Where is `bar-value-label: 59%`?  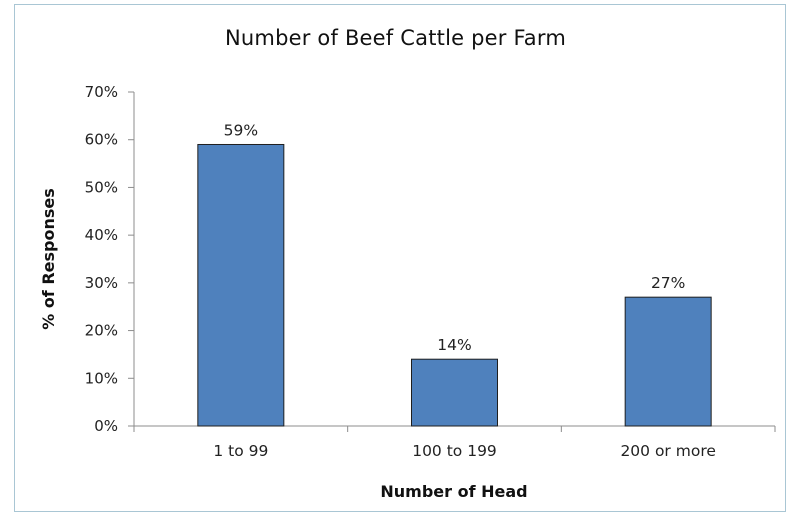 bar-value-label: 59% is located at coordinates (241, 130).